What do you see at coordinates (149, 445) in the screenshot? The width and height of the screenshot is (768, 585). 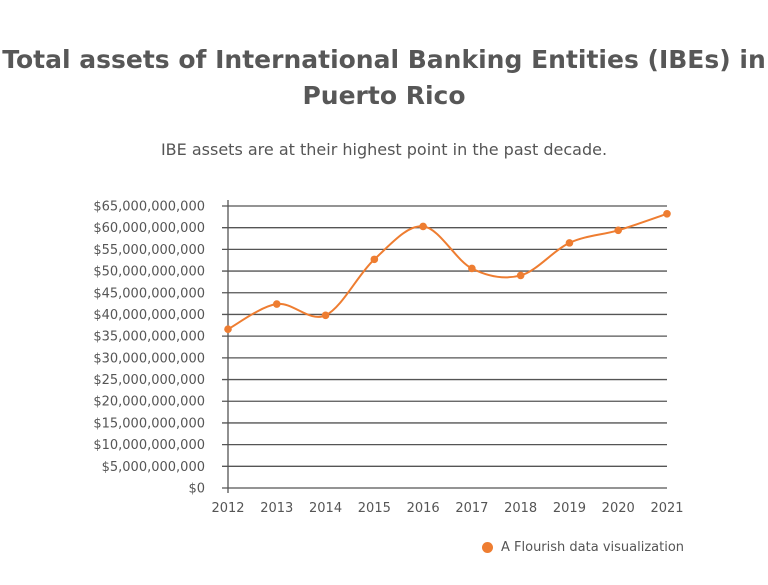 I see `y-tick-label: $10,000,000,000` at bounding box center [149, 445].